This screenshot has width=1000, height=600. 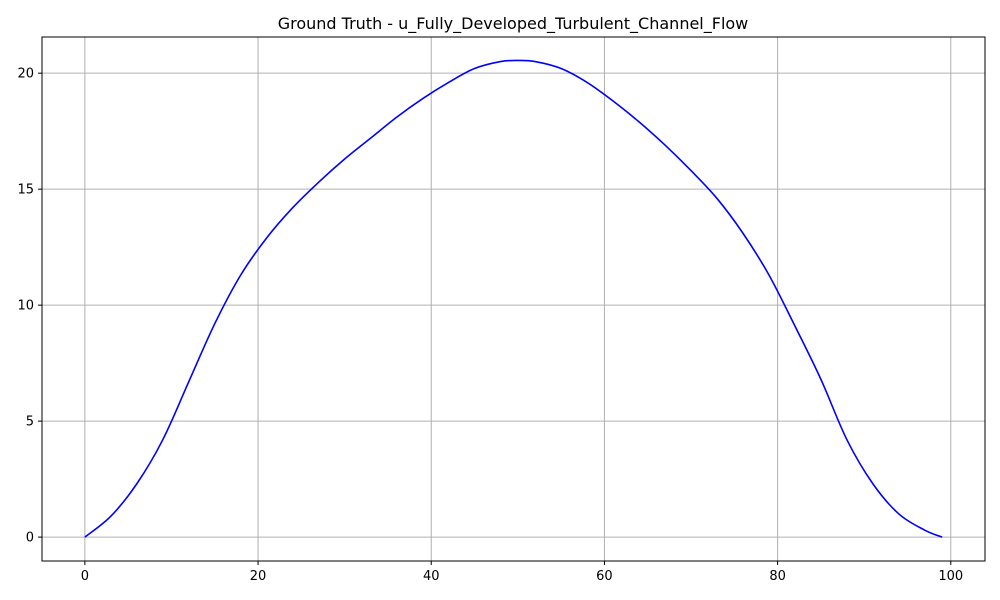 I want to click on y-tick-label: 15, so click(x=25, y=190).